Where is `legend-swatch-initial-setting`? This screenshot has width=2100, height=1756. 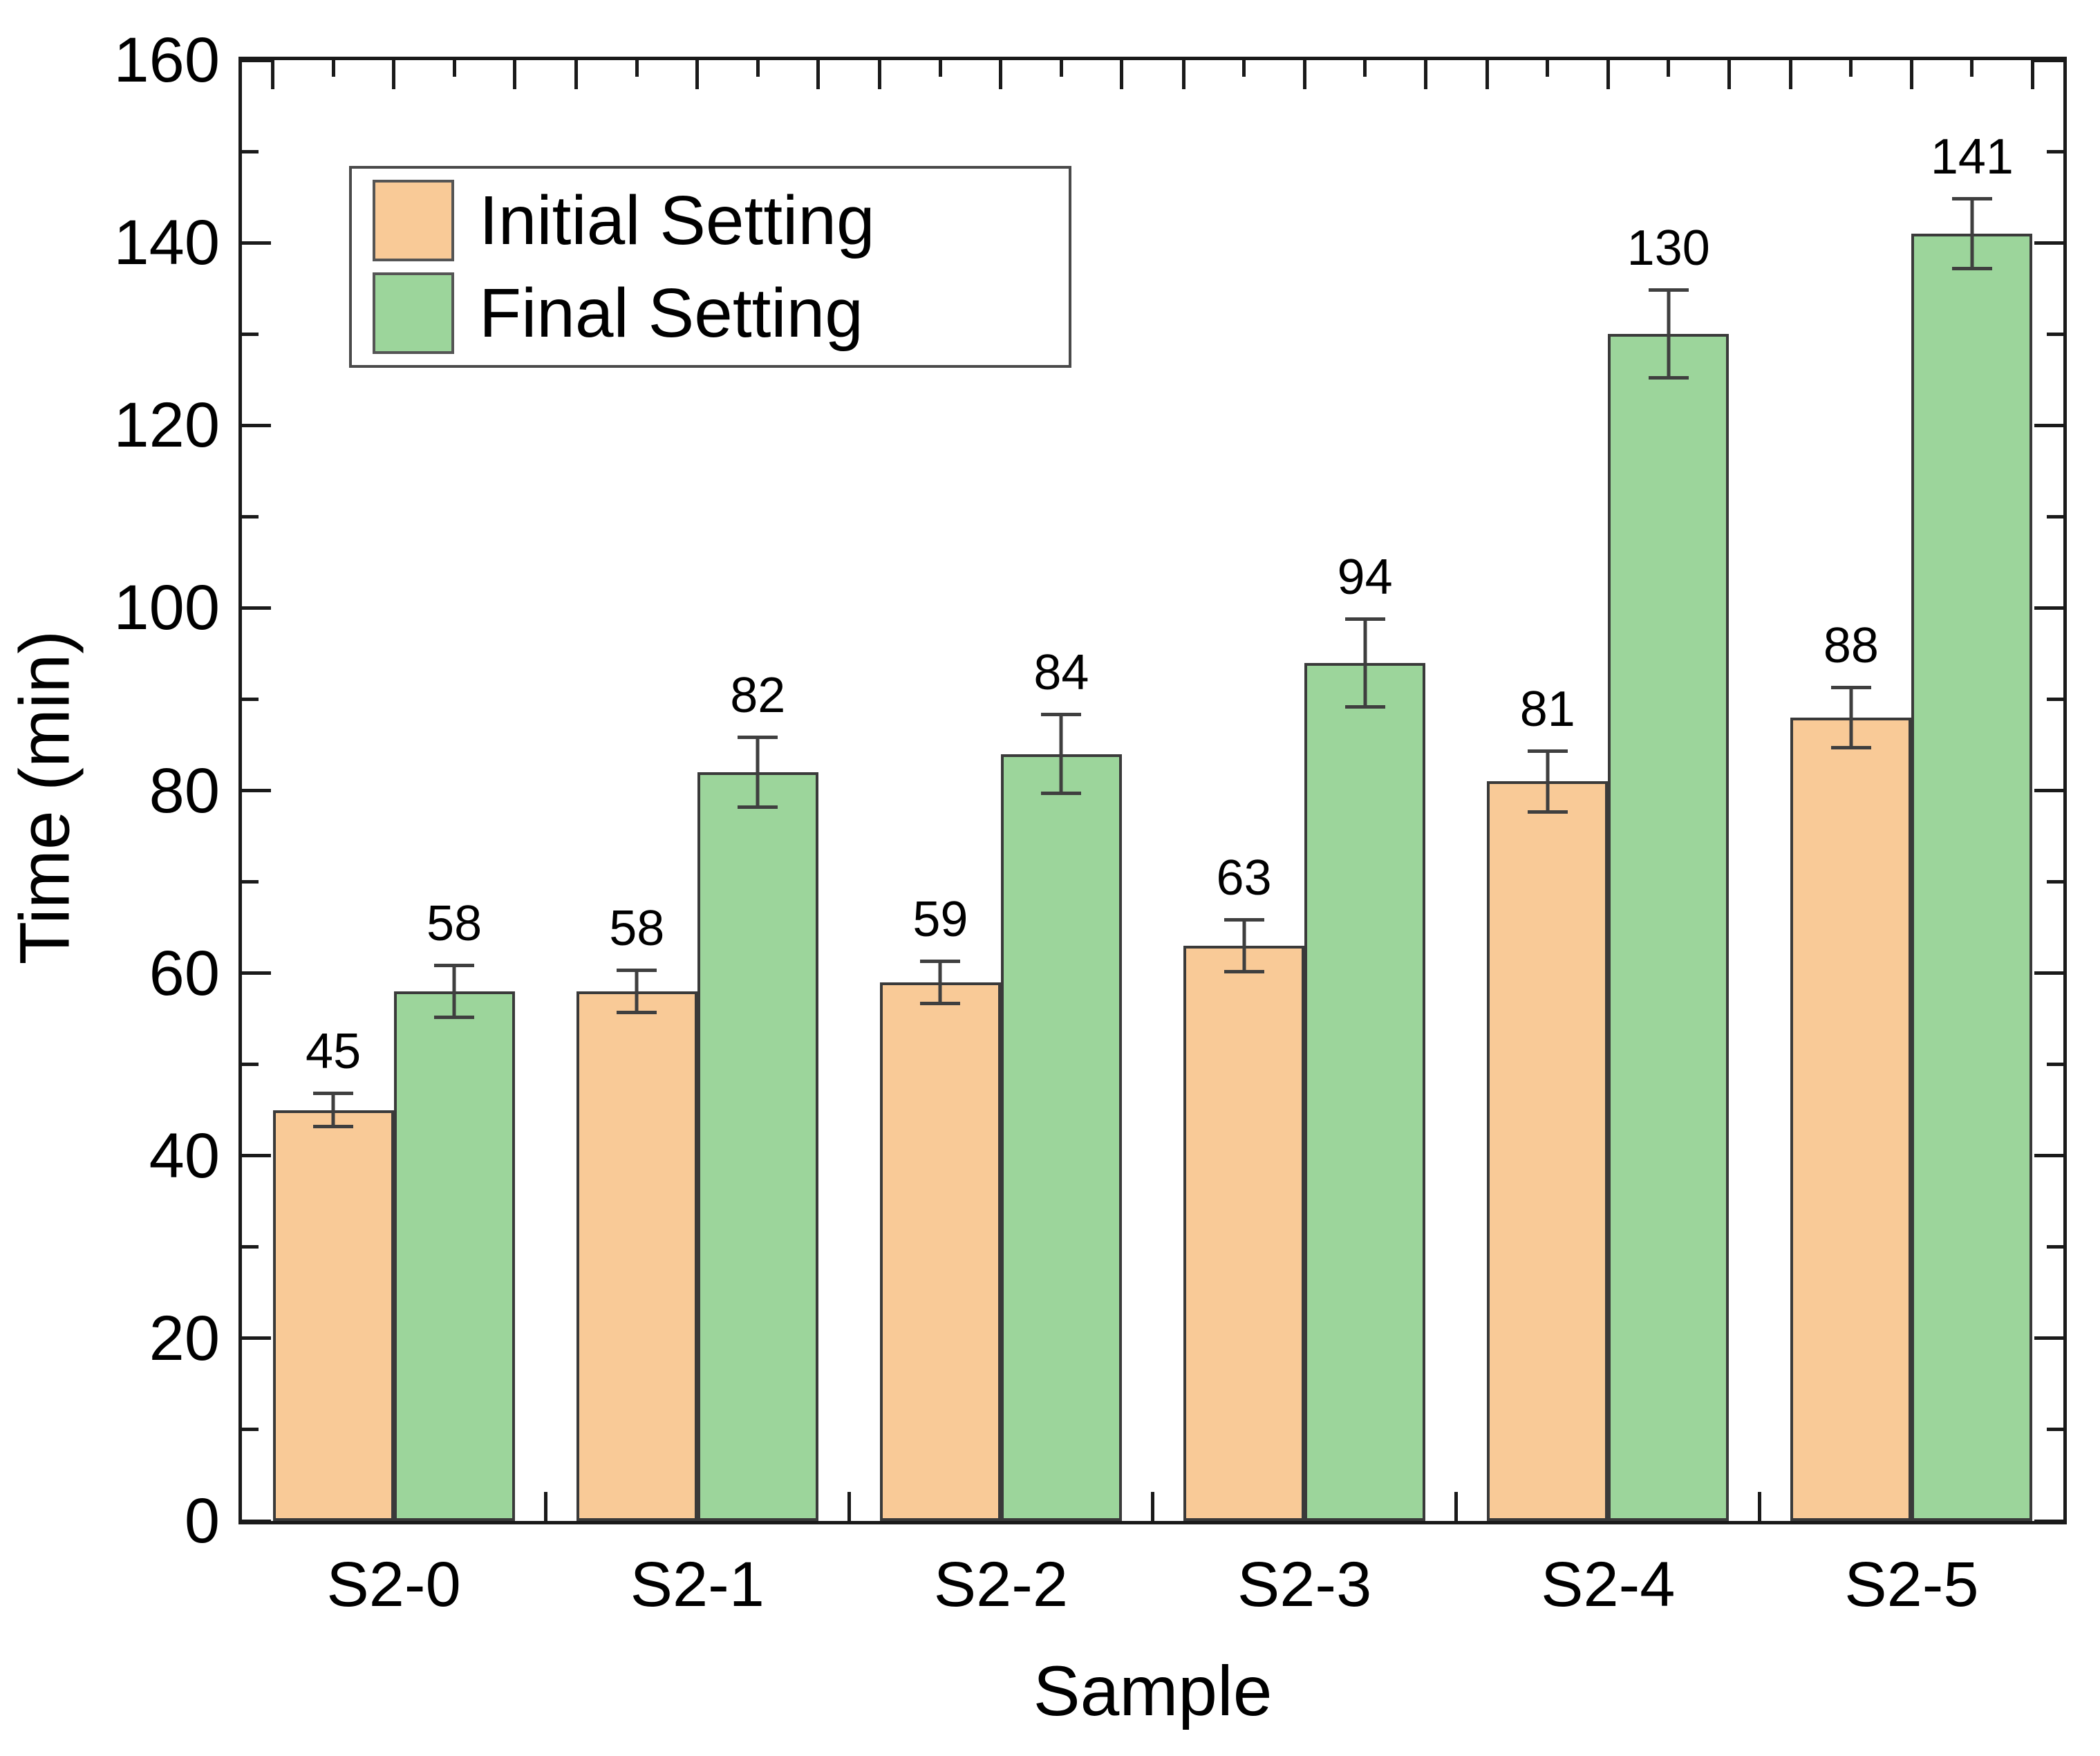
legend-swatch-initial-setting is located at coordinates (414, 220).